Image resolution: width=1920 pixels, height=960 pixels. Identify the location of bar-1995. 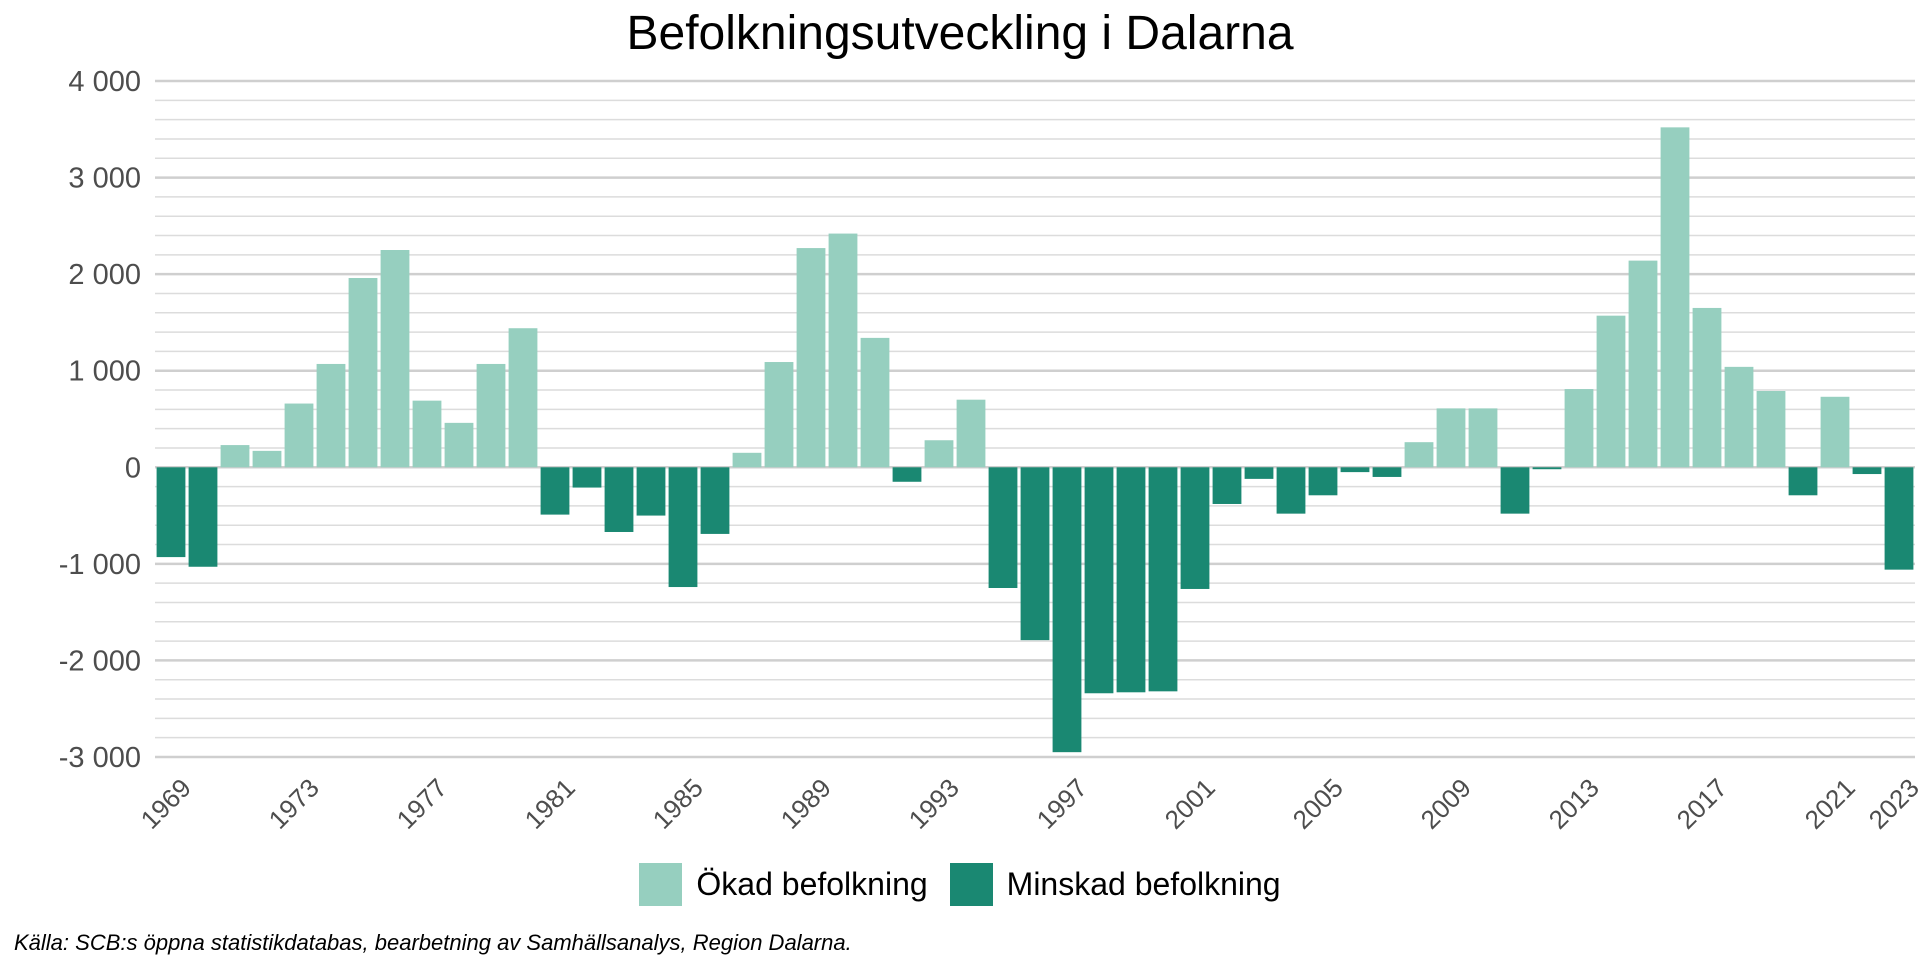
(1003, 527).